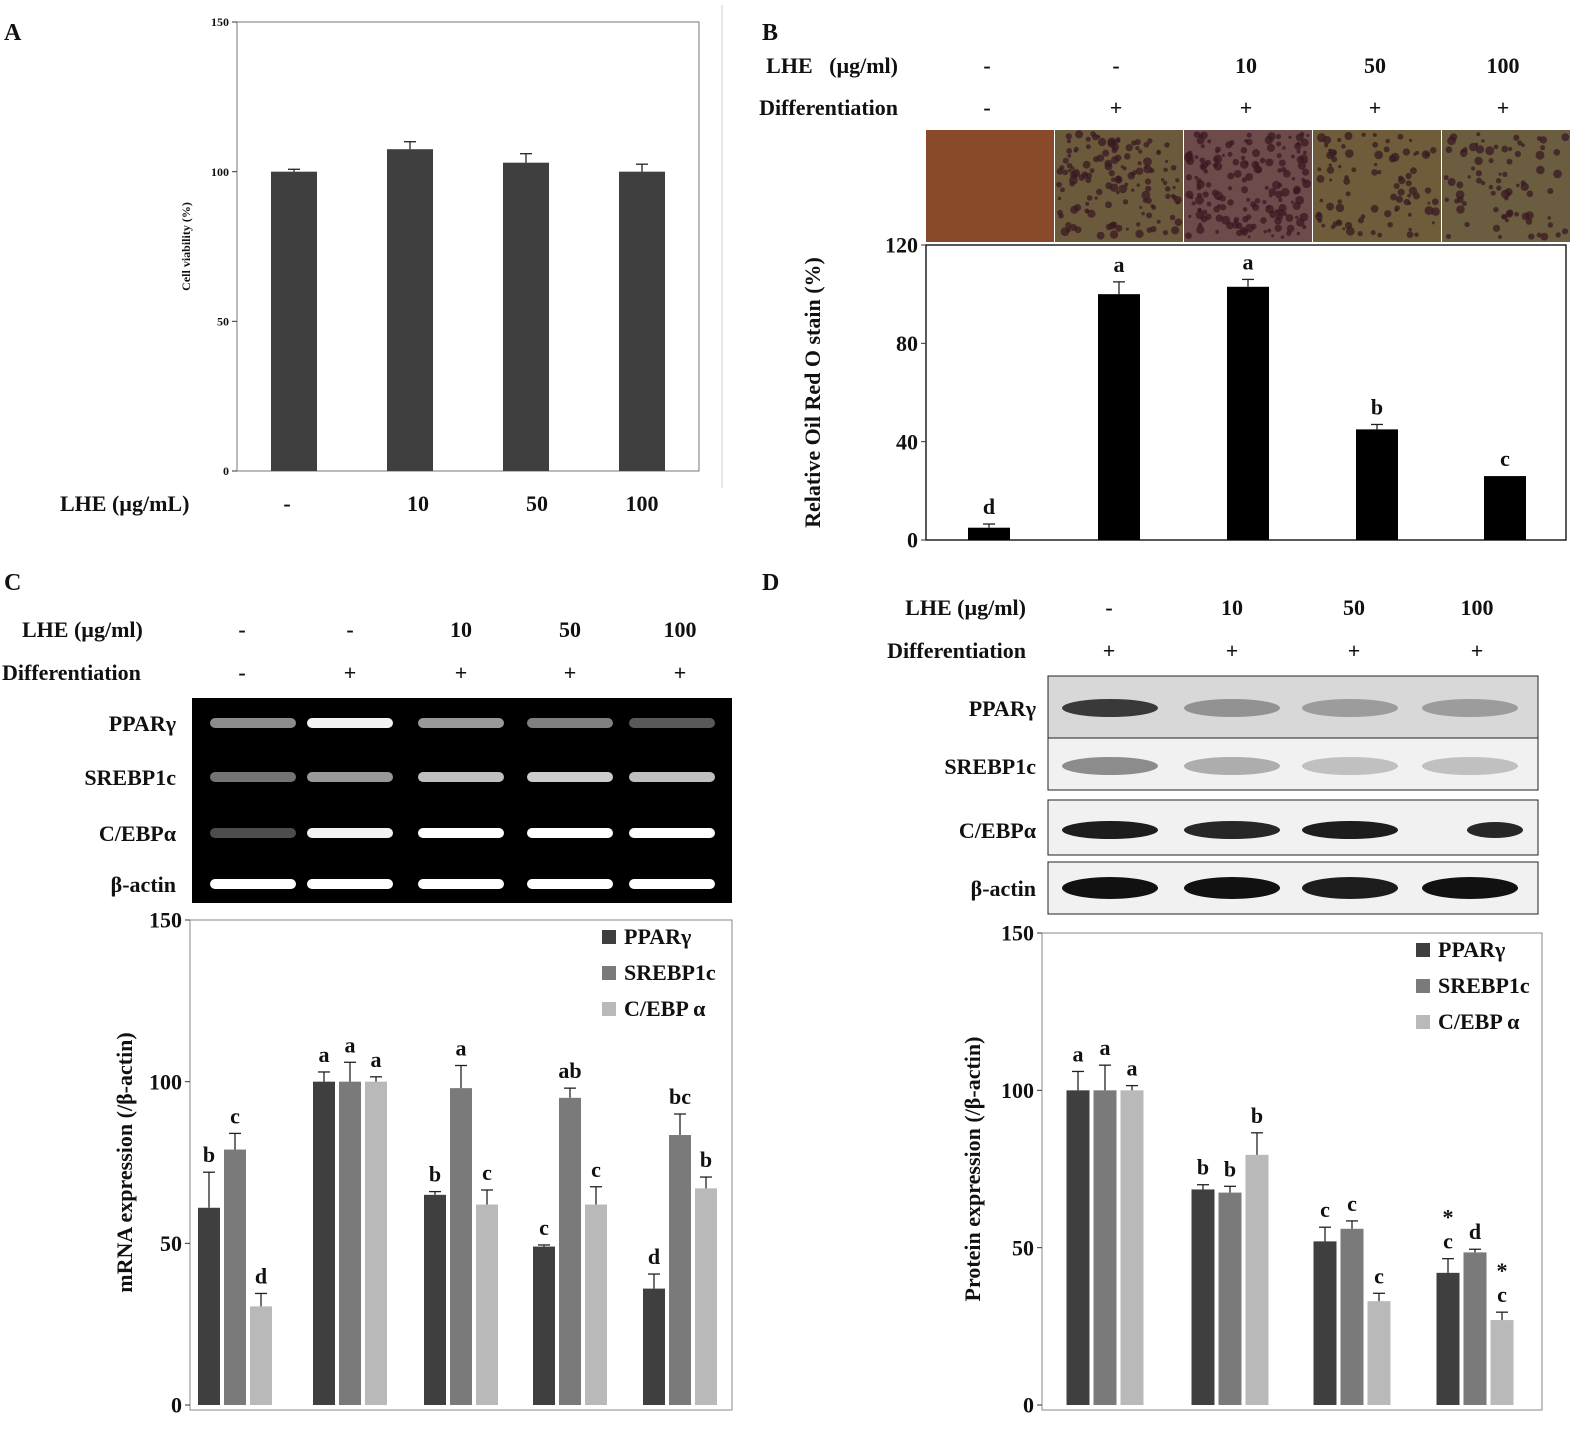 The image size is (1584, 1429). What do you see at coordinates (665, 1008) in the screenshot?
I see `legend-label-2-2: C/EBP α` at bounding box center [665, 1008].